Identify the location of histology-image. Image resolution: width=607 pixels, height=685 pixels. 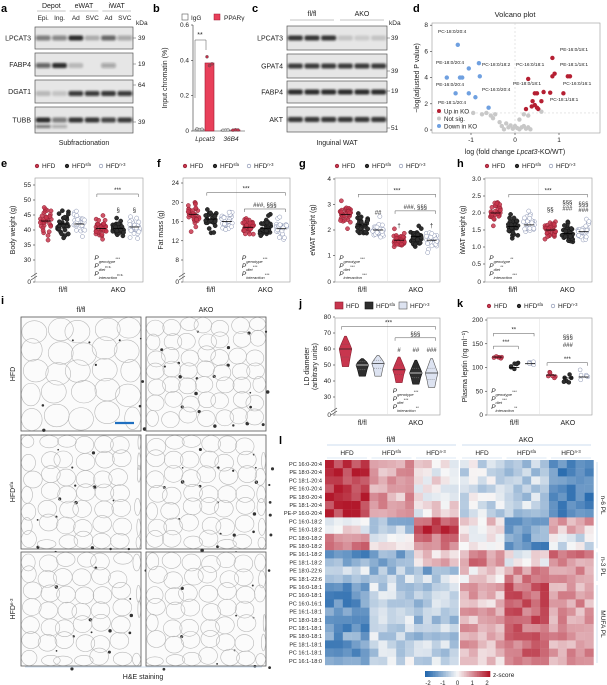
(83, 374).